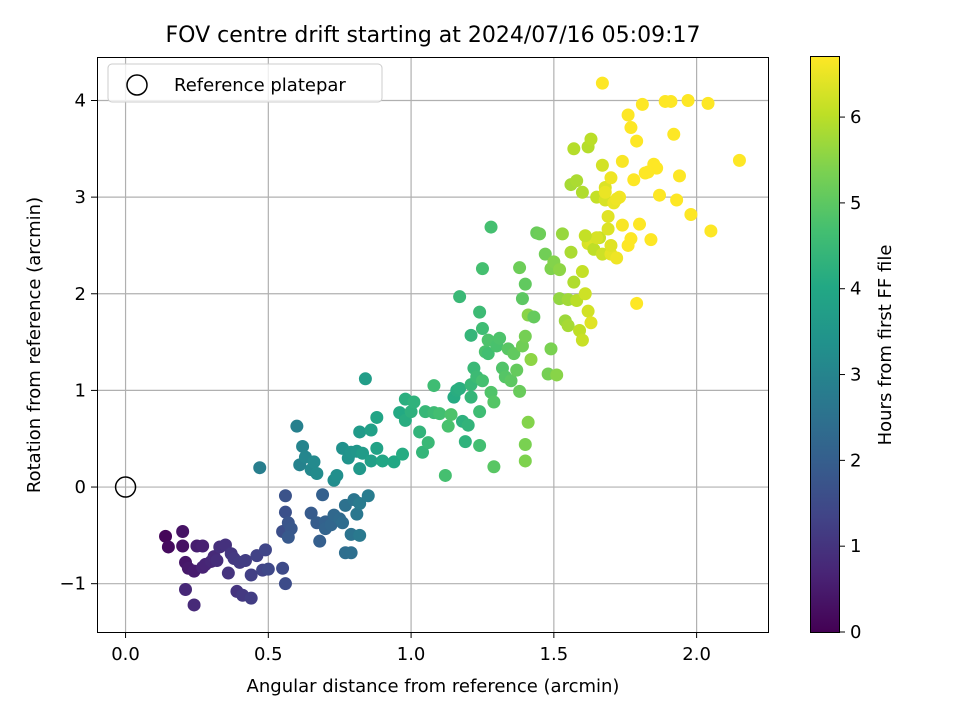 The width and height of the screenshot is (960, 720). What do you see at coordinates (80, 390) in the screenshot?
I see `y-tick-label: 1` at bounding box center [80, 390].